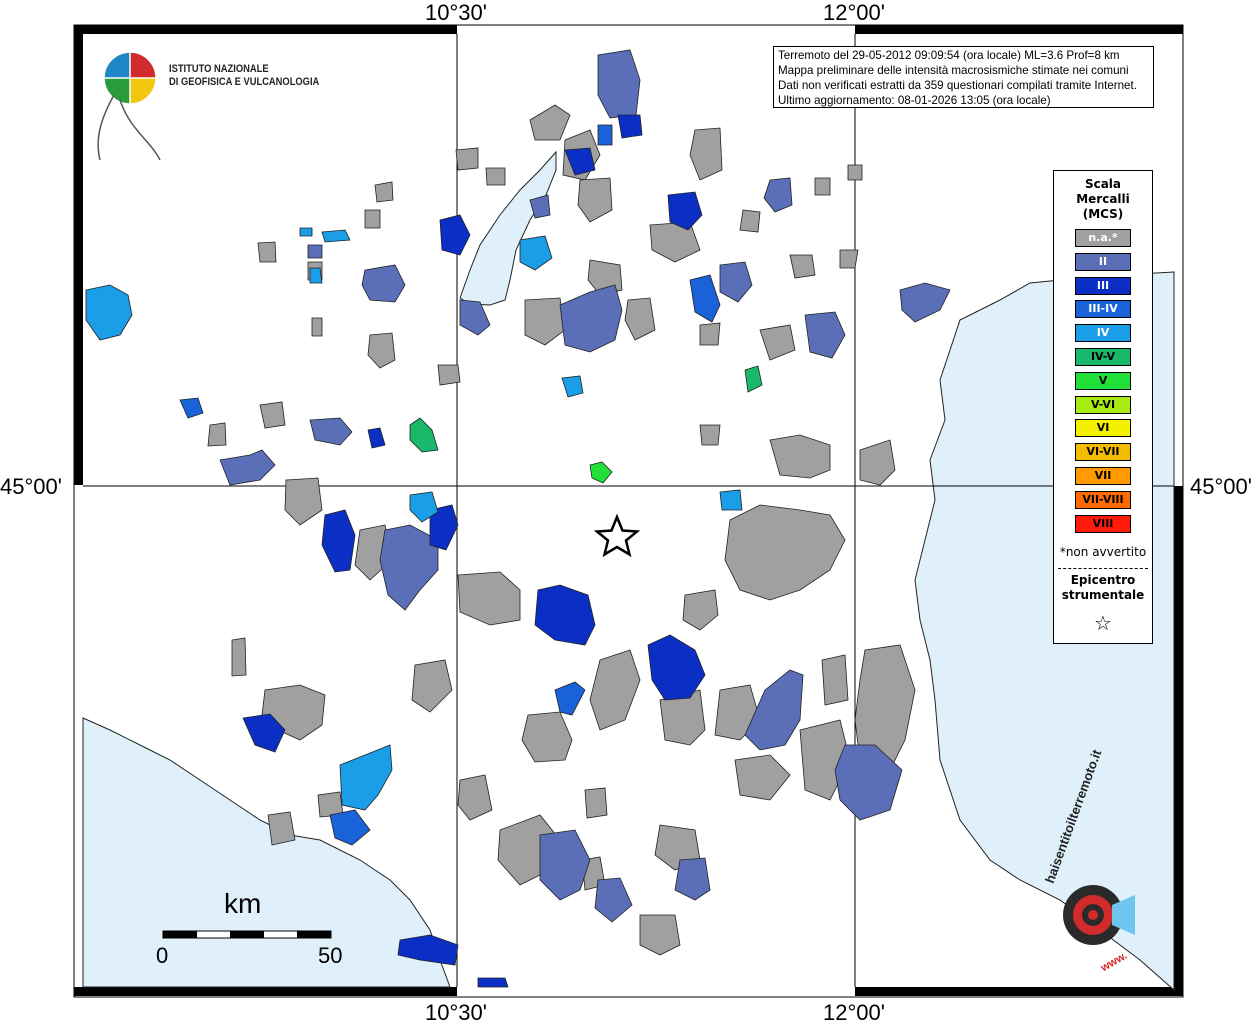  What do you see at coordinates (1103, 333) in the screenshot?
I see `legend-item: IV` at bounding box center [1103, 333].